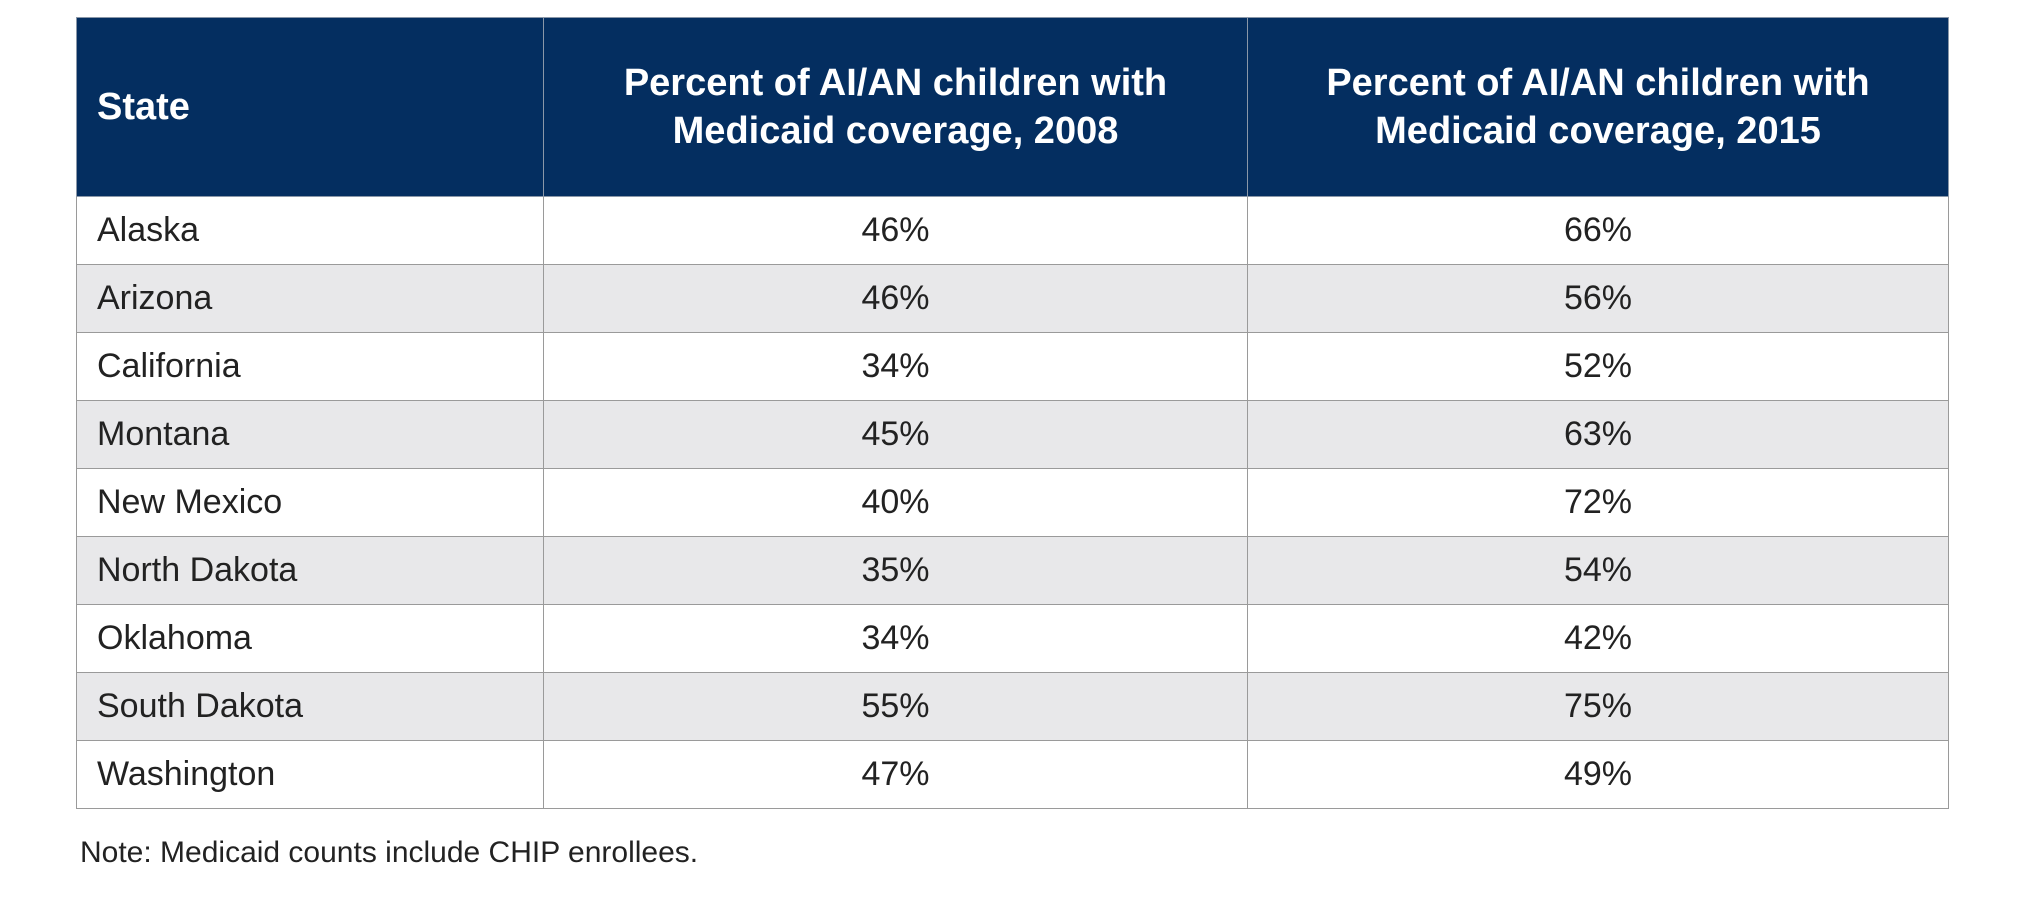  I want to click on table-row: South Dakota 55% 75%, so click(1012, 706).